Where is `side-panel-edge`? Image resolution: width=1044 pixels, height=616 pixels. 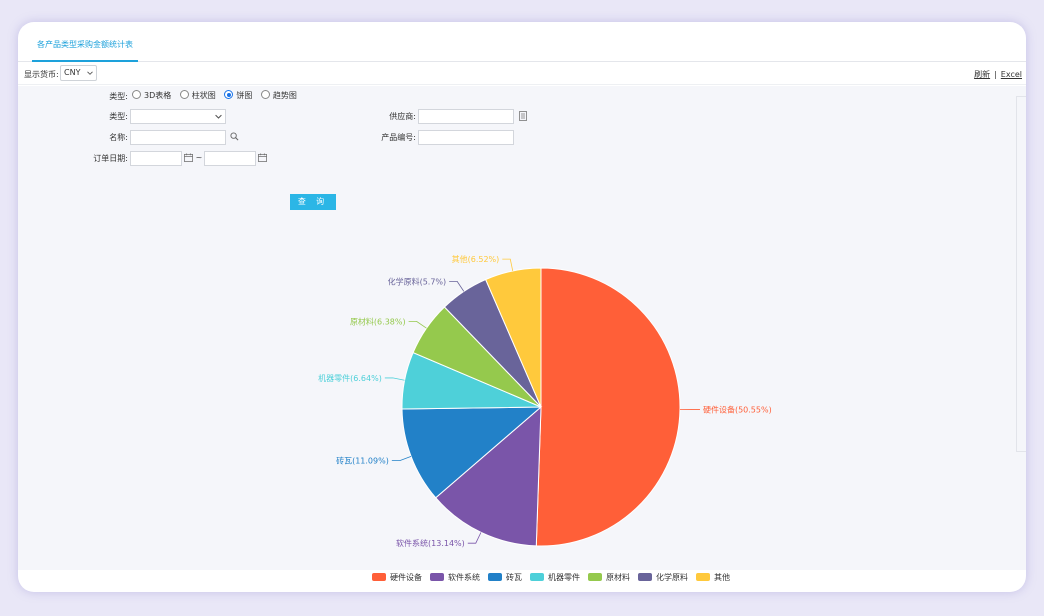 side-panel-edge is located at coordinates (1021, 274).